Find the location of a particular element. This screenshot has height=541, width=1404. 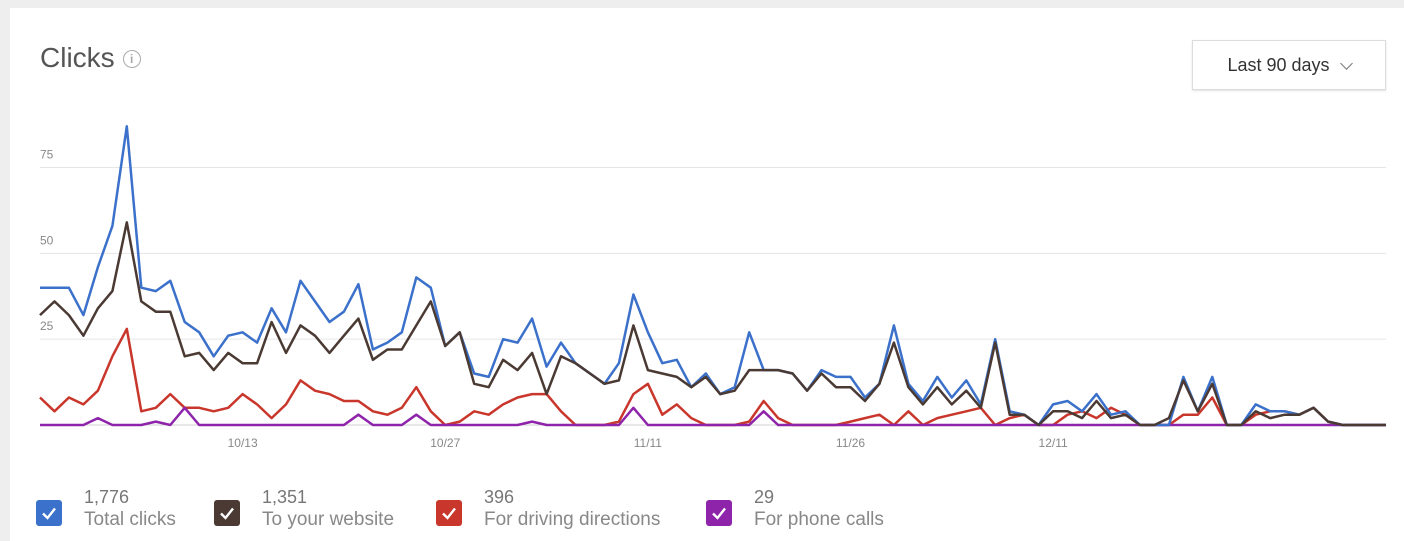

legend-value: 1,776 is located at coordinates (107, 497).